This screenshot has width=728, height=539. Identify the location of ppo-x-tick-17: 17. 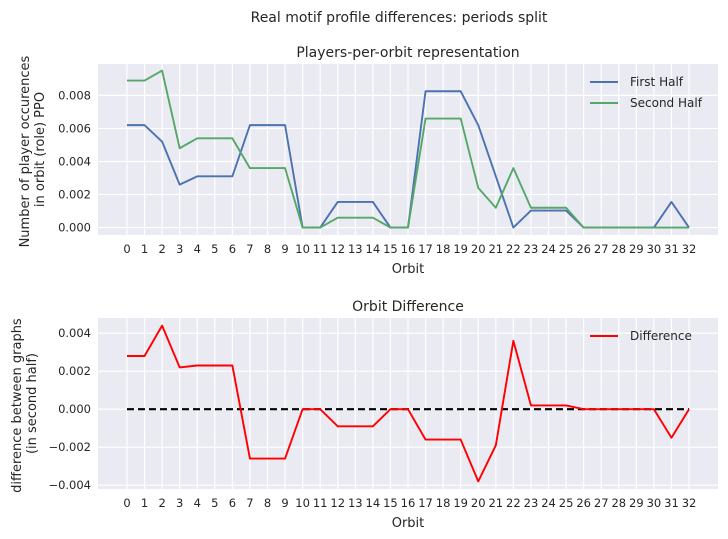
(425, 249).